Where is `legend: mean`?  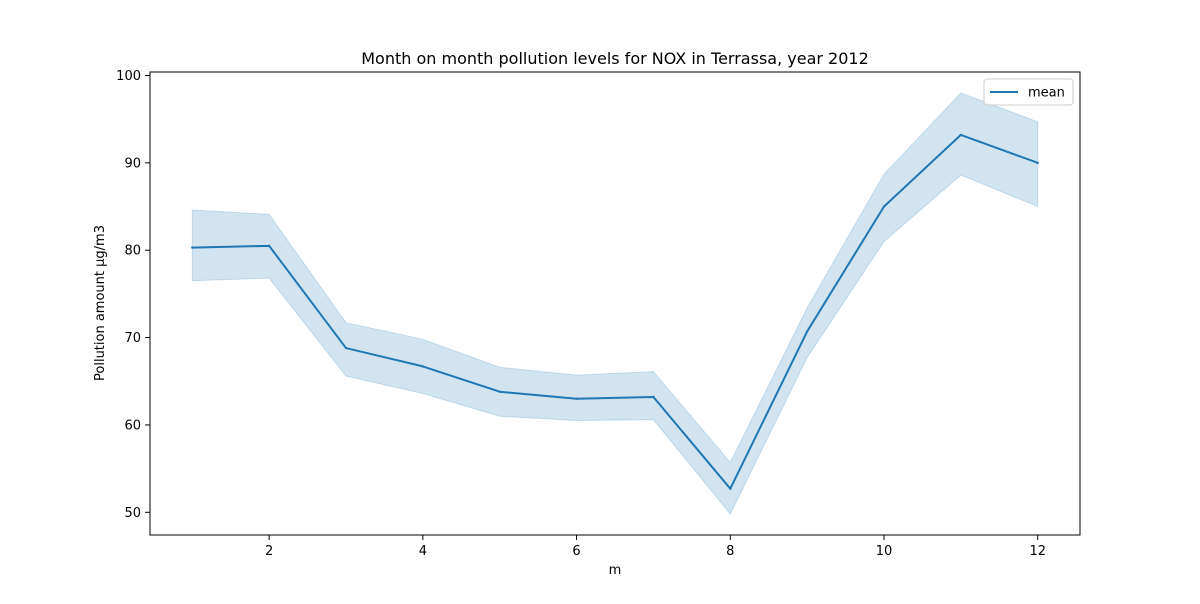 legend: mean is located at coordinates (1028, 92).